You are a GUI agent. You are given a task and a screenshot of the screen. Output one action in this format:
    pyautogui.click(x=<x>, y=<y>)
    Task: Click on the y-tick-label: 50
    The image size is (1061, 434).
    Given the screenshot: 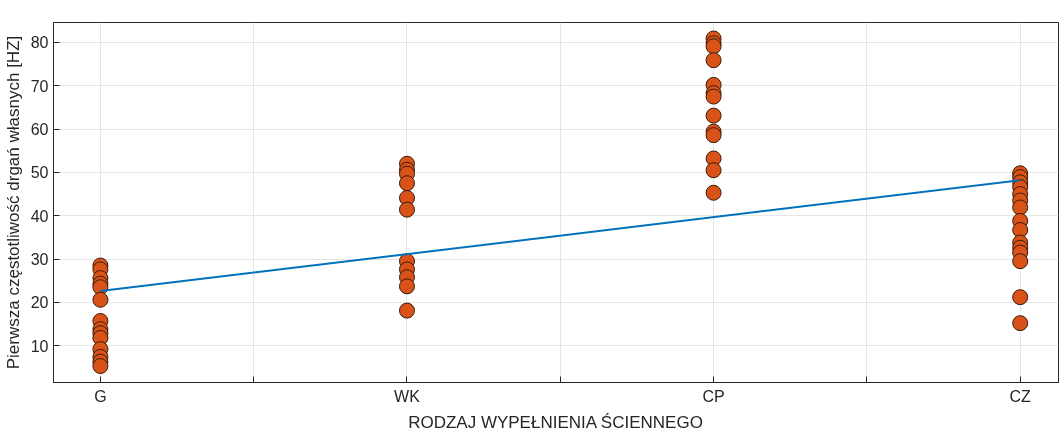 What is the action you would take?
    pyautogui.click(x=39, y=173)
    